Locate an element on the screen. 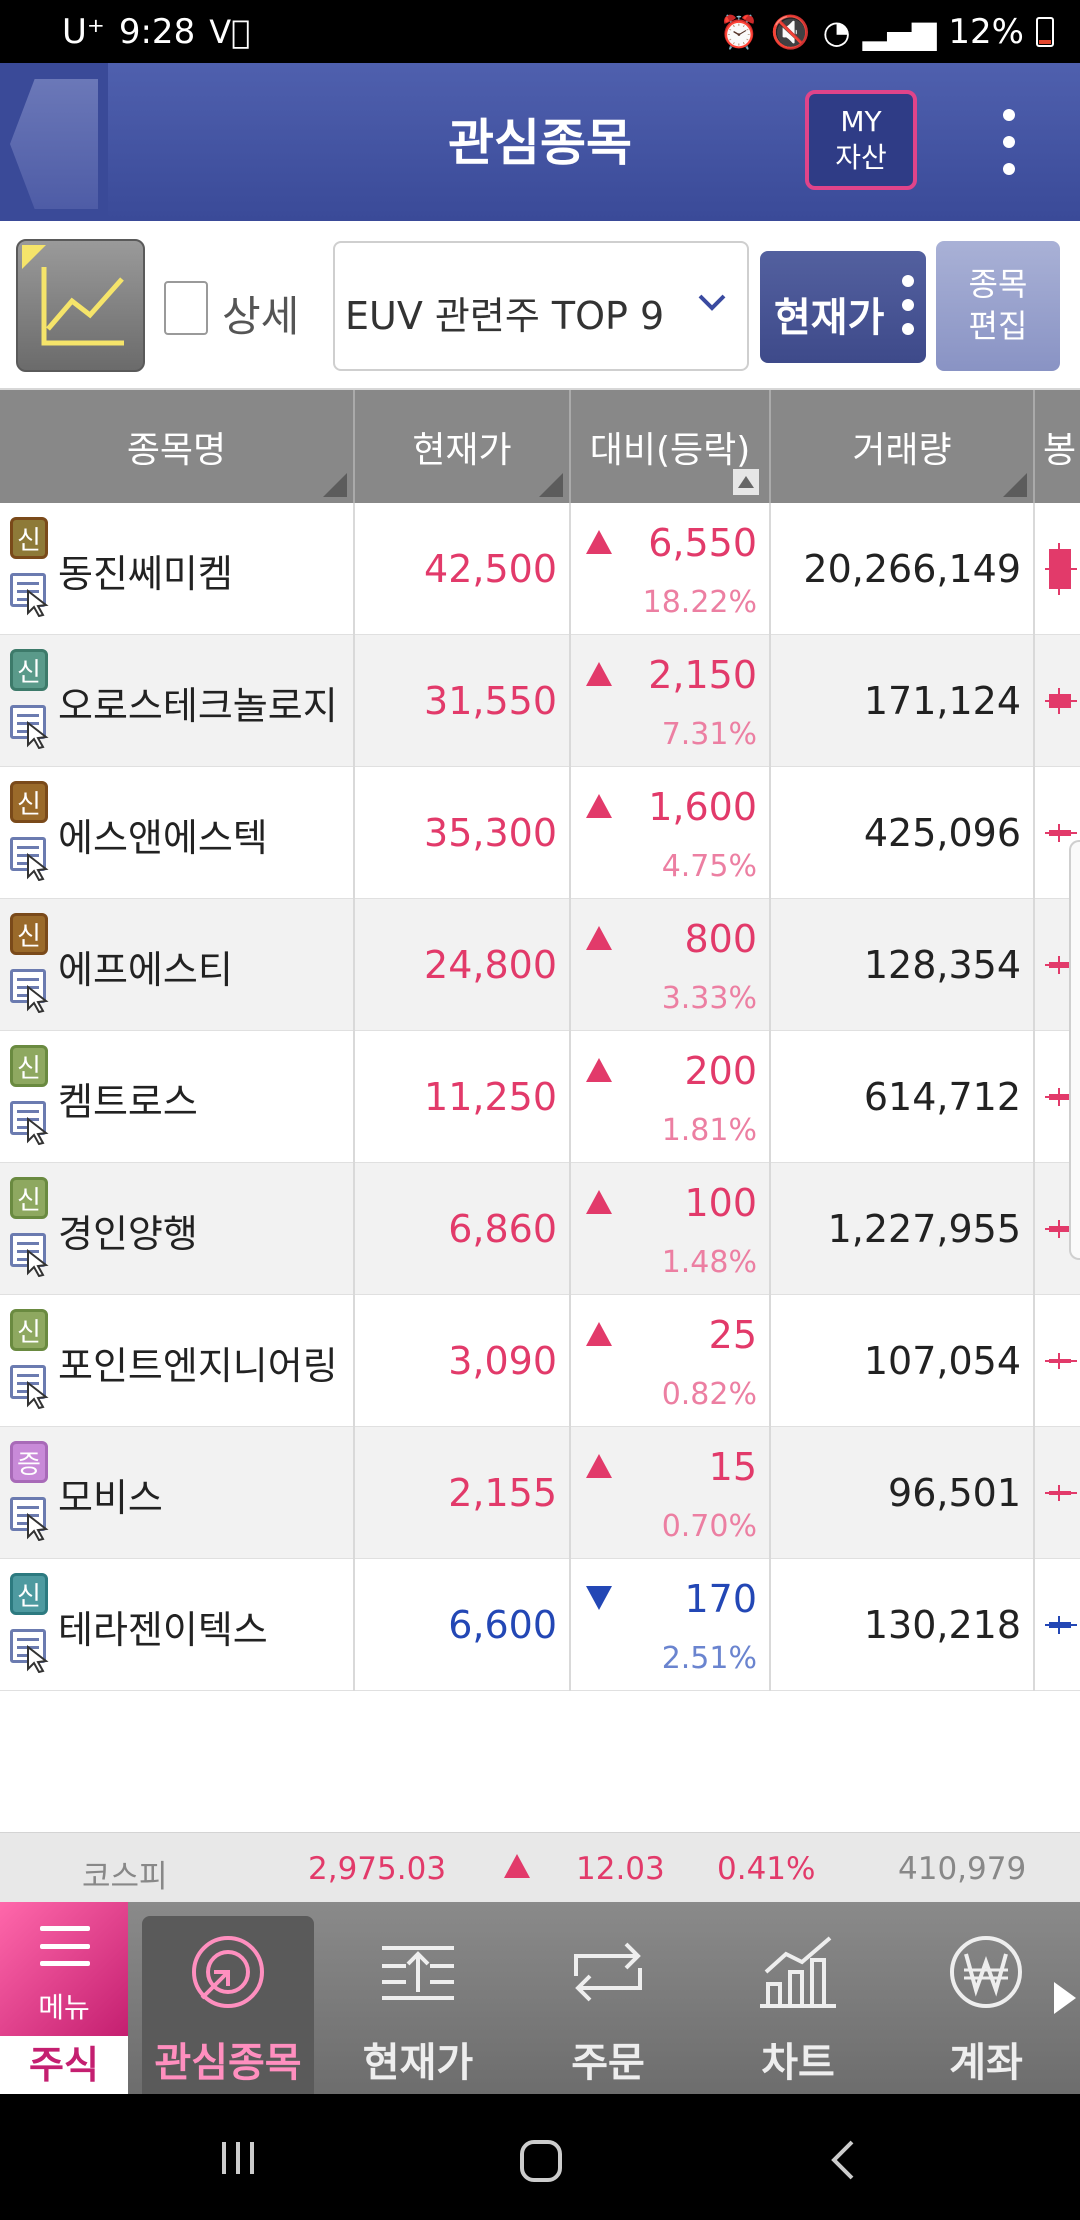  table-row: 신 에프에스티 24,800 800 3.33% 128,354 is located at coordinates (540, 965).